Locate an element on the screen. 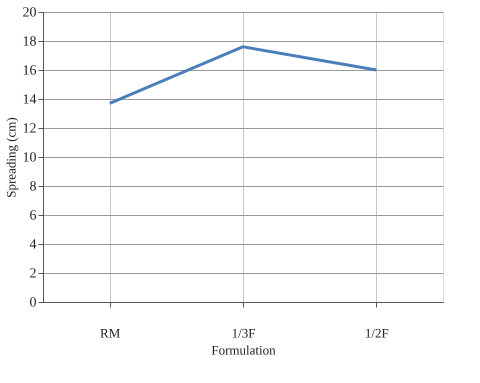 Image resolution: width=480 pixels, height=383 pixels. x-tick-label: 1/2F is located at coordinates (376, 333).